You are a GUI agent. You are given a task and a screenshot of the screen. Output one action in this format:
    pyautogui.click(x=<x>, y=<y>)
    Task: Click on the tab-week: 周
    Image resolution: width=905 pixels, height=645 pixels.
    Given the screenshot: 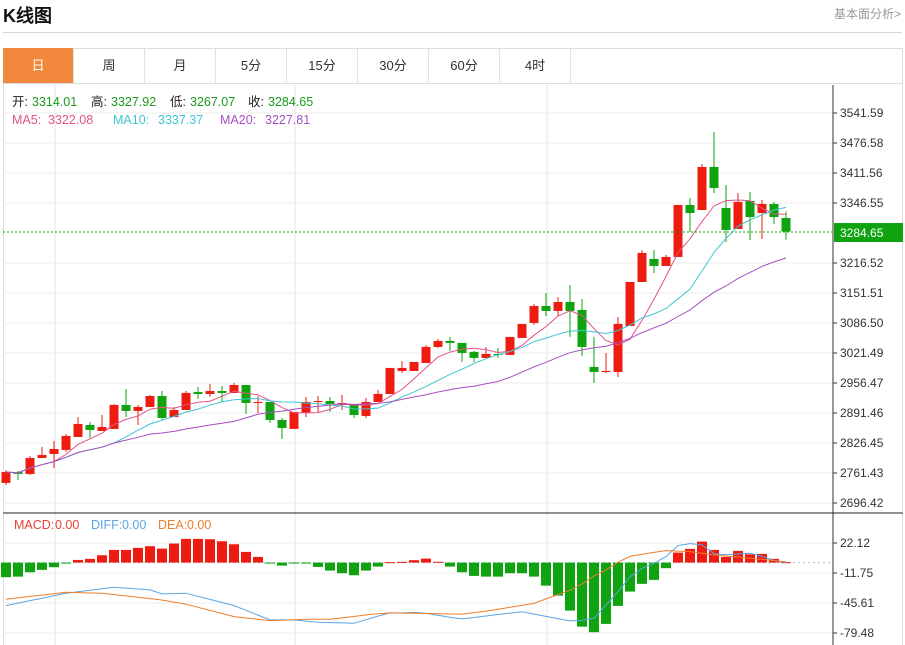 What is the action you would take?
    pyautogui.click(x=109, y=65)
    